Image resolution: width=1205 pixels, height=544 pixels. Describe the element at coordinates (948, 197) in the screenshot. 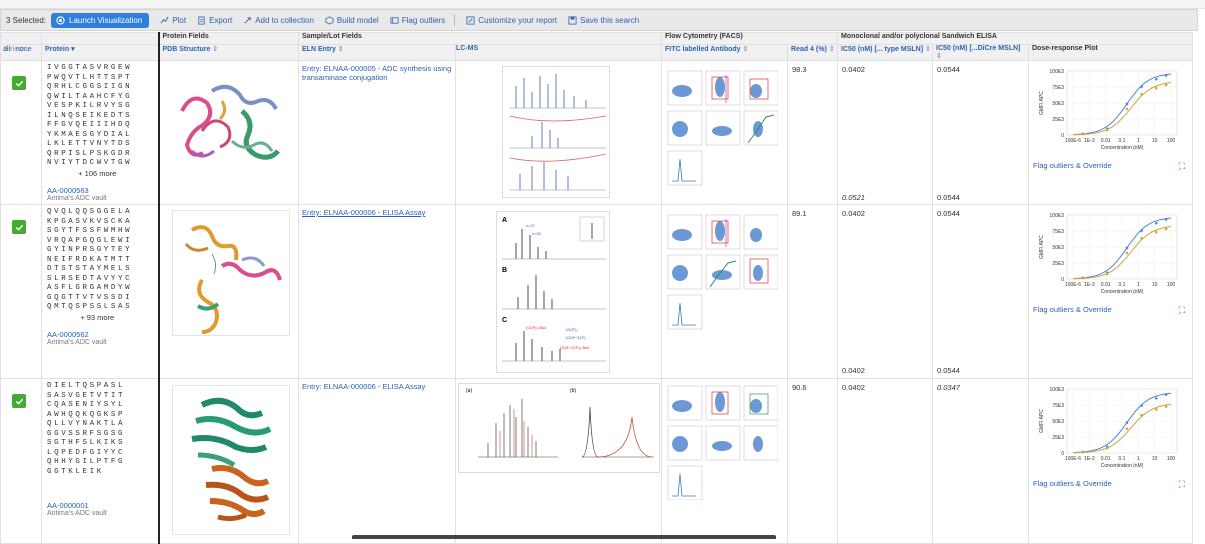

I see `ic50b-value-secondary: 0.0544` at that location.